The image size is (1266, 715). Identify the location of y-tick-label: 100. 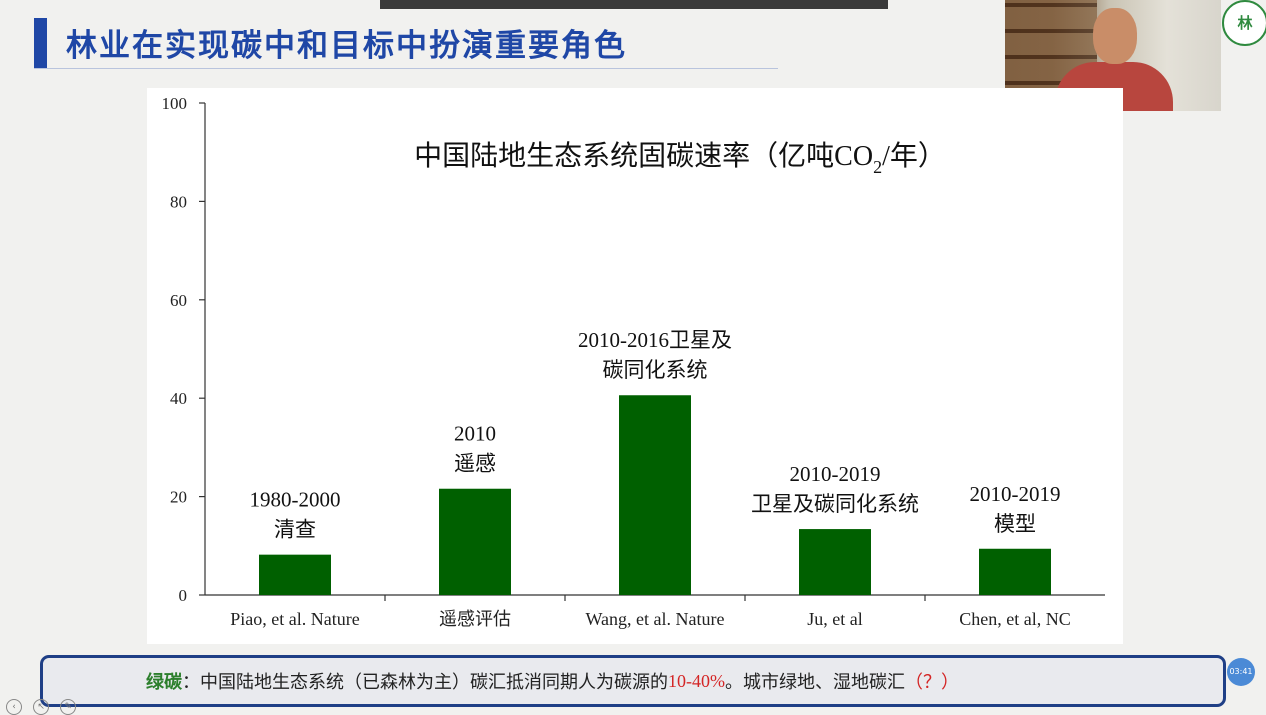
(175, 103).